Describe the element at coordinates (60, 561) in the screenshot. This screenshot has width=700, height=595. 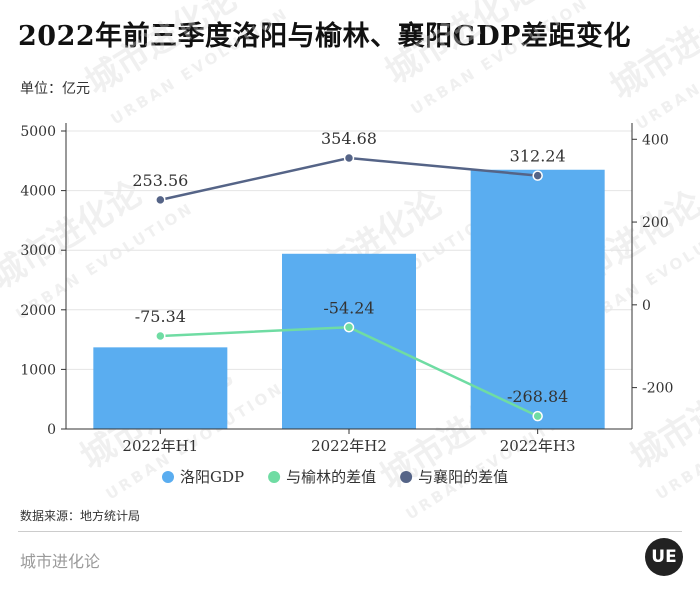
I see `brand-name: 城市进化论` at that location.